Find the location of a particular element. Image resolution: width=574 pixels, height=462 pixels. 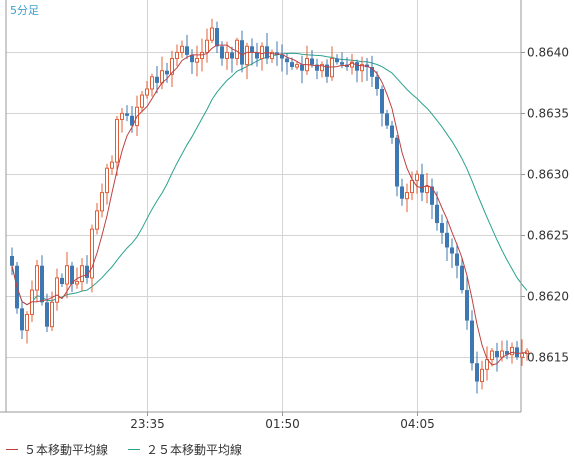

x-tick-label: 04:05 is located at coordinates (417, 424).